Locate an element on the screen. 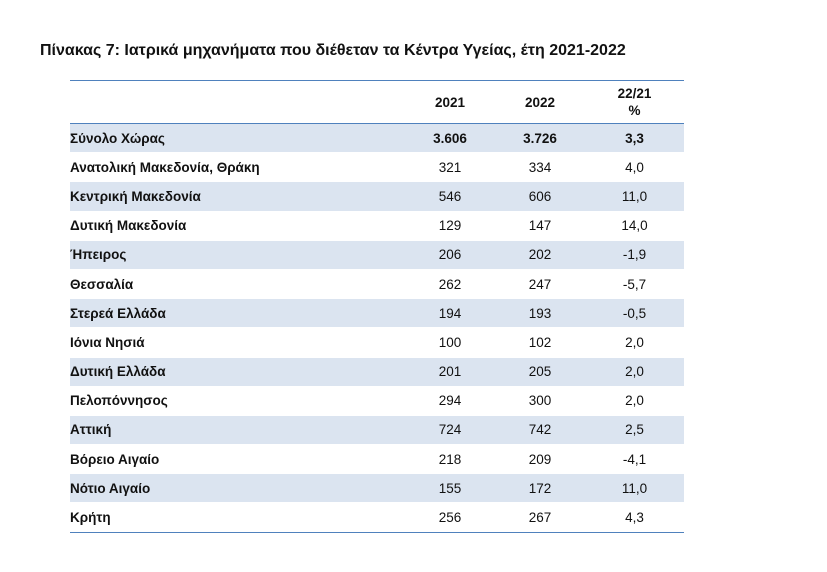 Image resolution: width=827 pixels, height=572 pixels. region-cell: Ανατολική Μακεδονία, Θράκη is located at coordinates (165, 167).